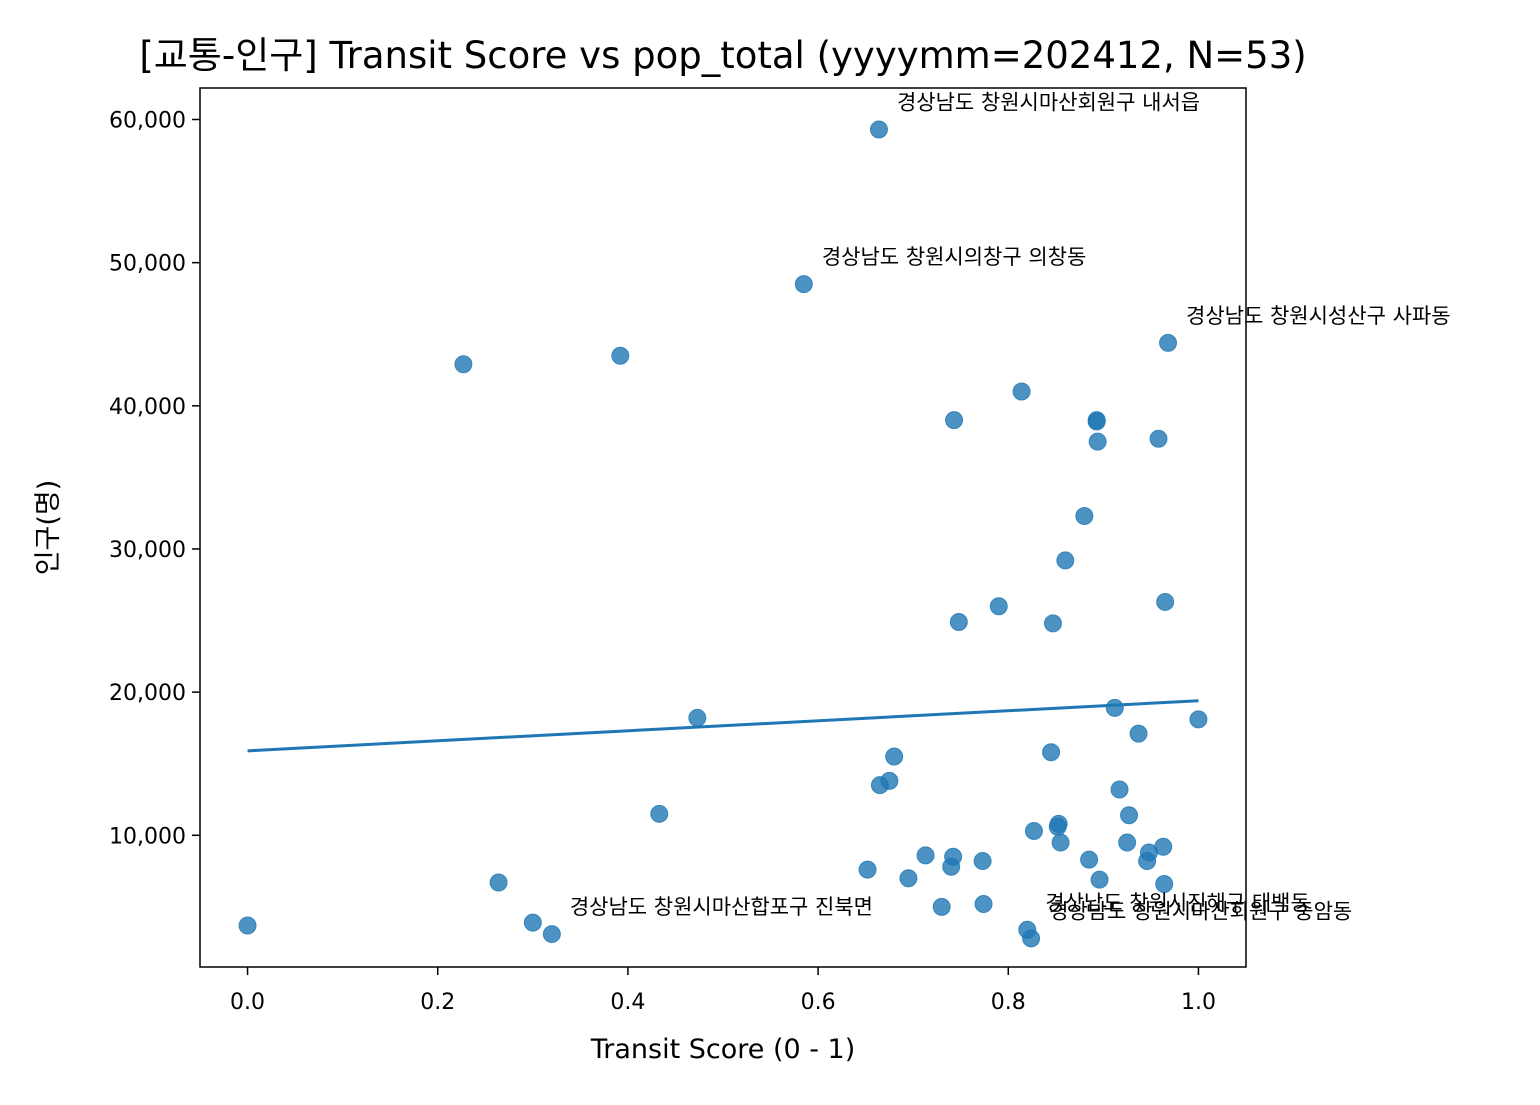  What do you see at coordinates (147, 836) in the screenshot?
I see `y-tick-label: 10,000` at bounding box center [147, 836].